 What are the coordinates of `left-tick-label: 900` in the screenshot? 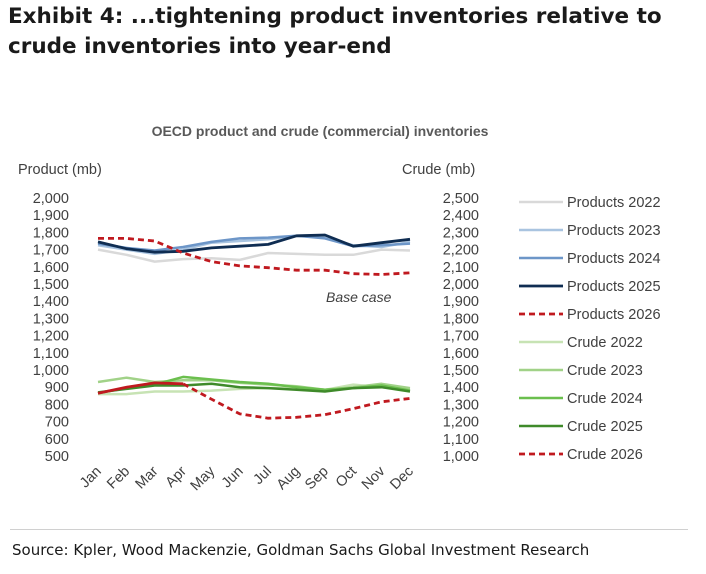 It's located at (57, 388).